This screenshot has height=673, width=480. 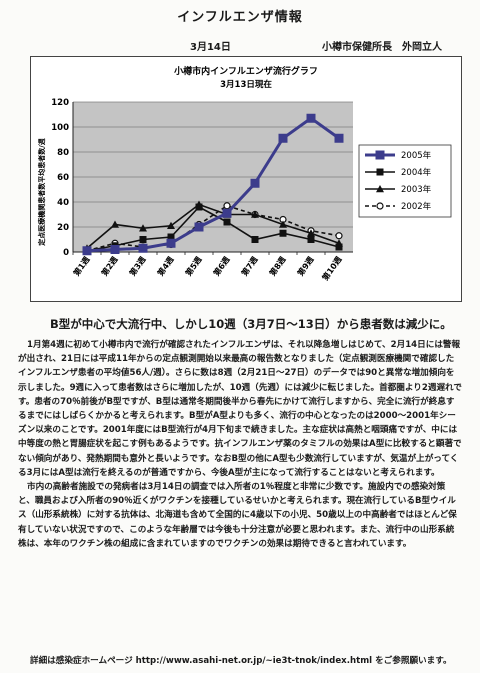 I want to click on x-tick-label: 第5週, so click(x=193, y=265).